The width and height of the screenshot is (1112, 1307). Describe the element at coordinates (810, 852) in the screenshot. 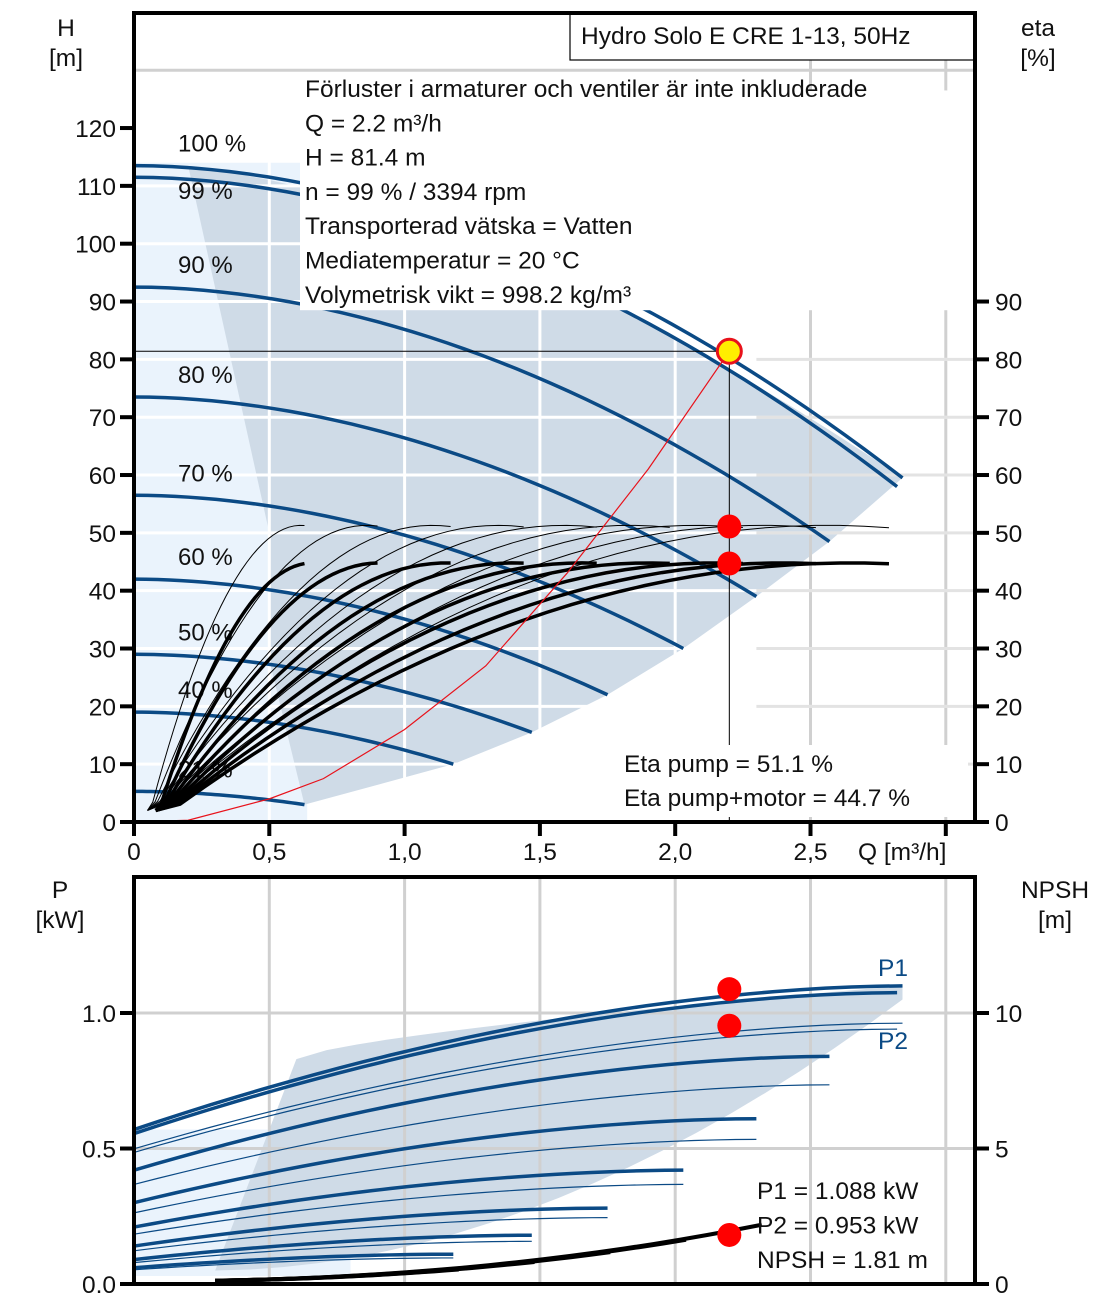

I see `x-tick-label: 2,5` at that location.